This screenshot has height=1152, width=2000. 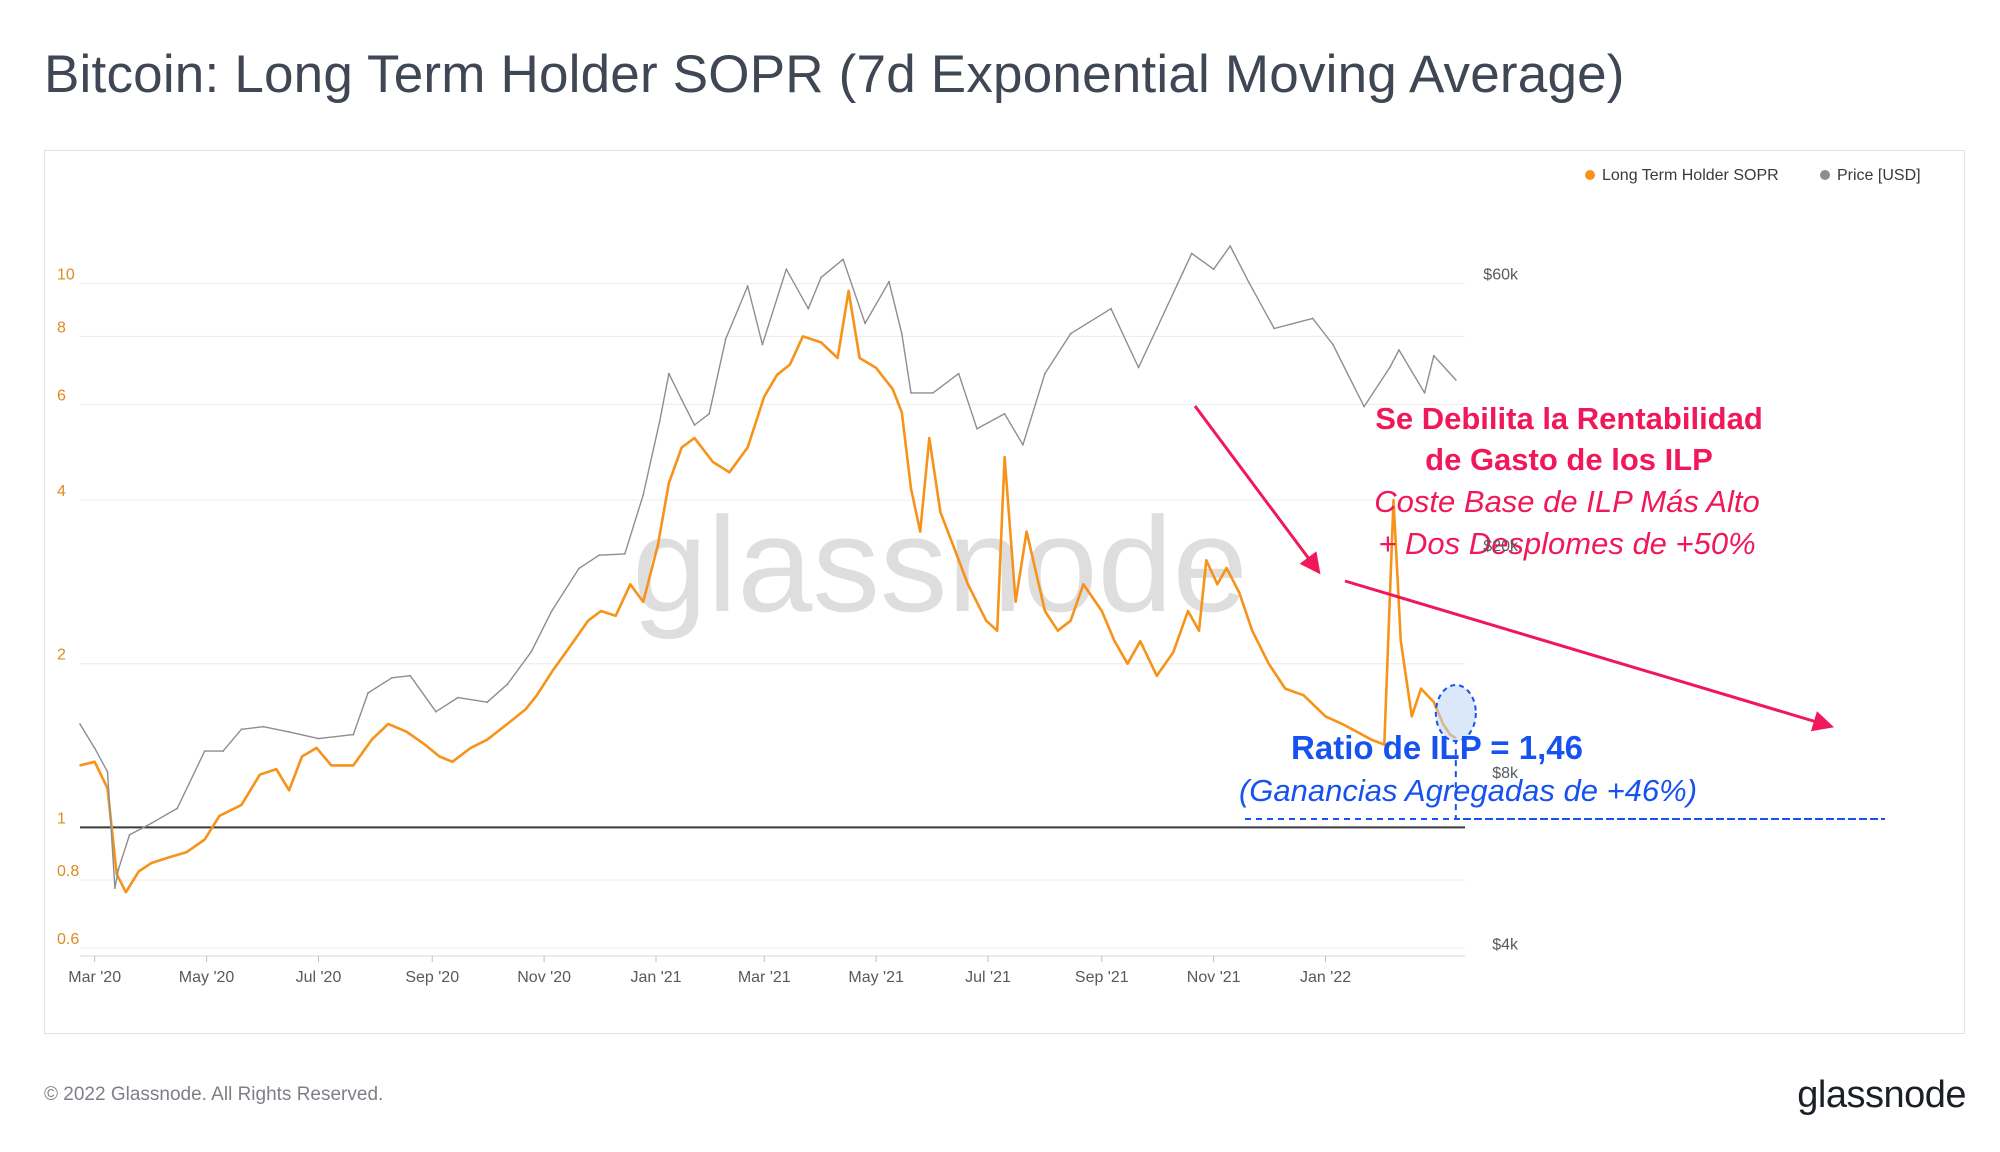 I want to click on y-left-tick-label: 8, so click(x=61, y=327).